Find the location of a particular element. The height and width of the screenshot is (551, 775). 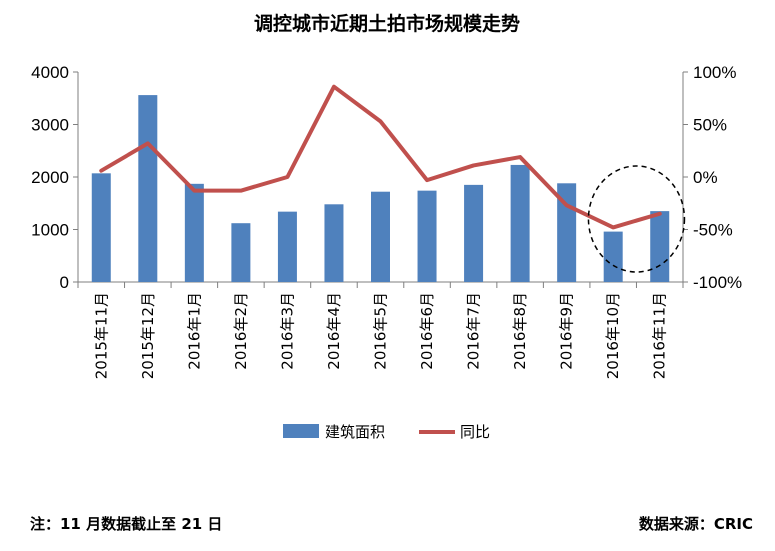

y-left-tick-label: 1000 is located at coordinates (50, 230).